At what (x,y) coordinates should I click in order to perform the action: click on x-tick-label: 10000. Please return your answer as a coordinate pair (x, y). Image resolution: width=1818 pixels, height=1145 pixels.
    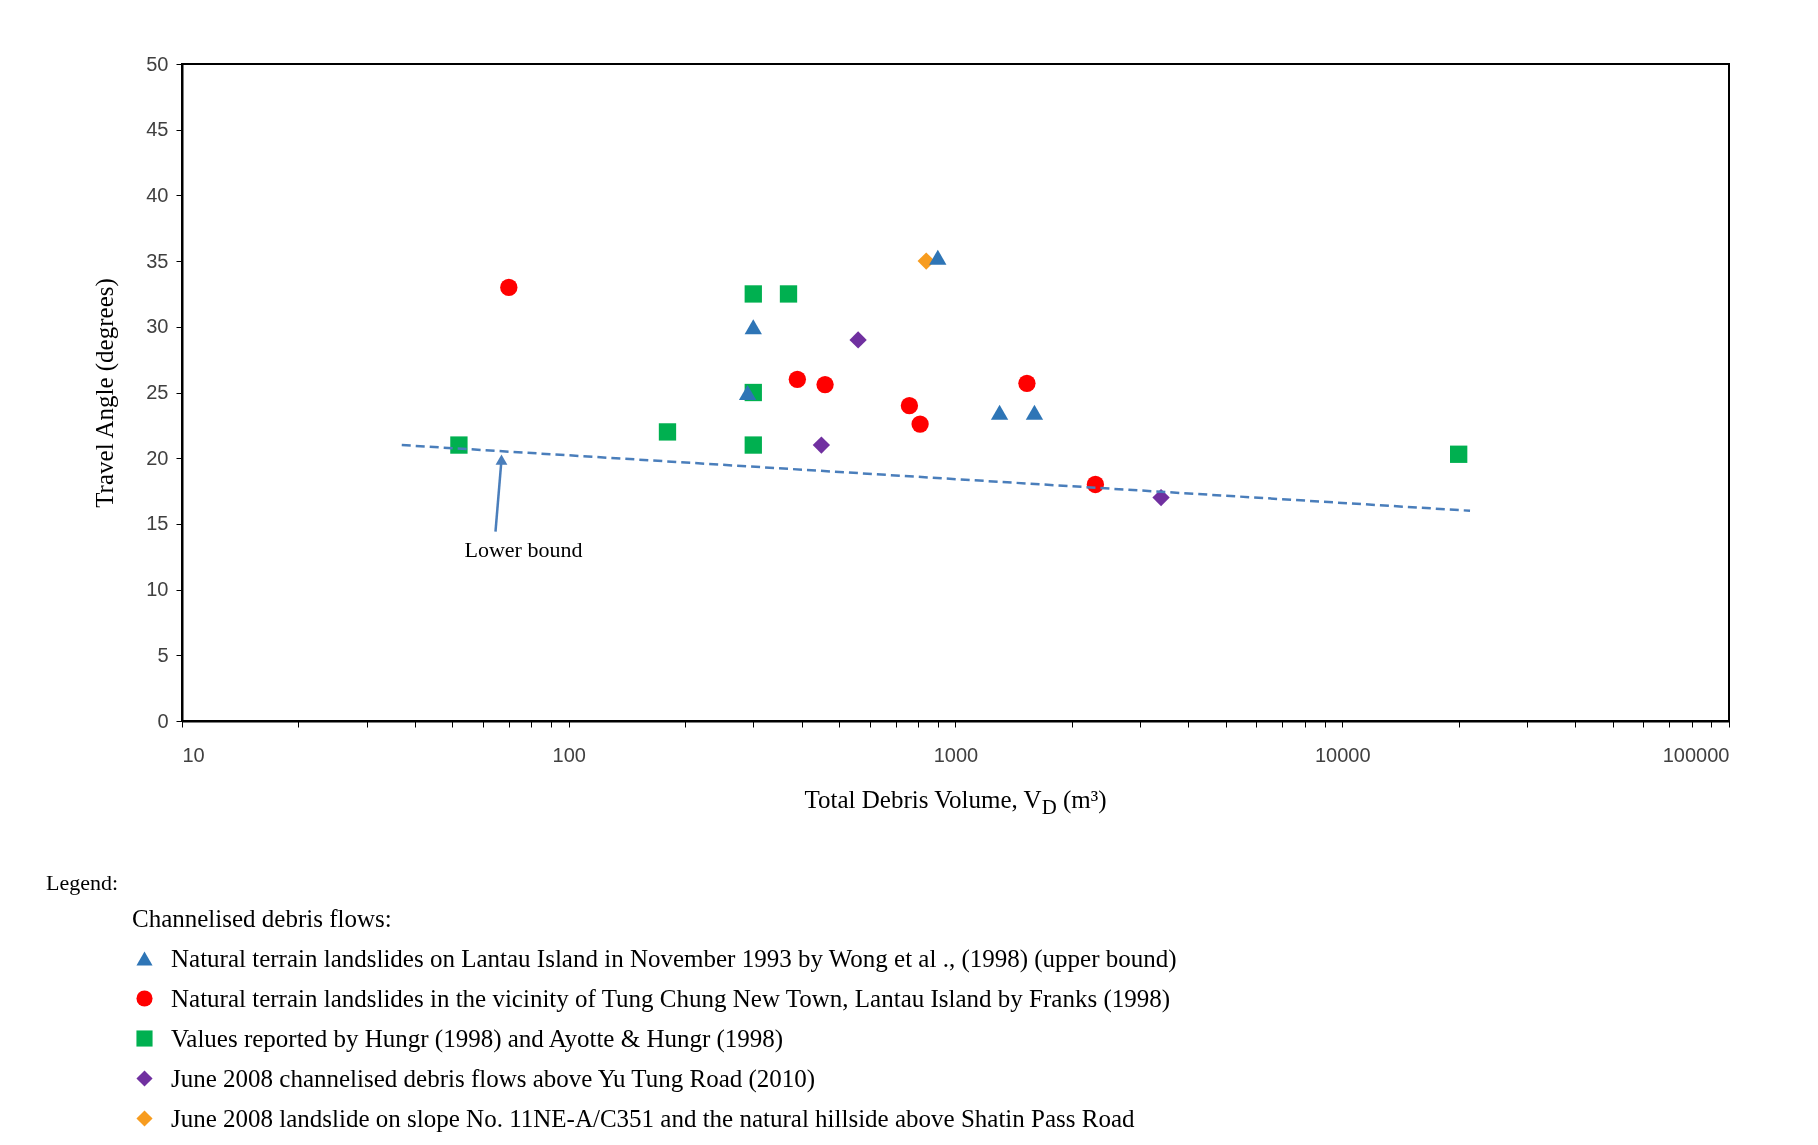
    Looking at the image, I should click on (1342, 754).